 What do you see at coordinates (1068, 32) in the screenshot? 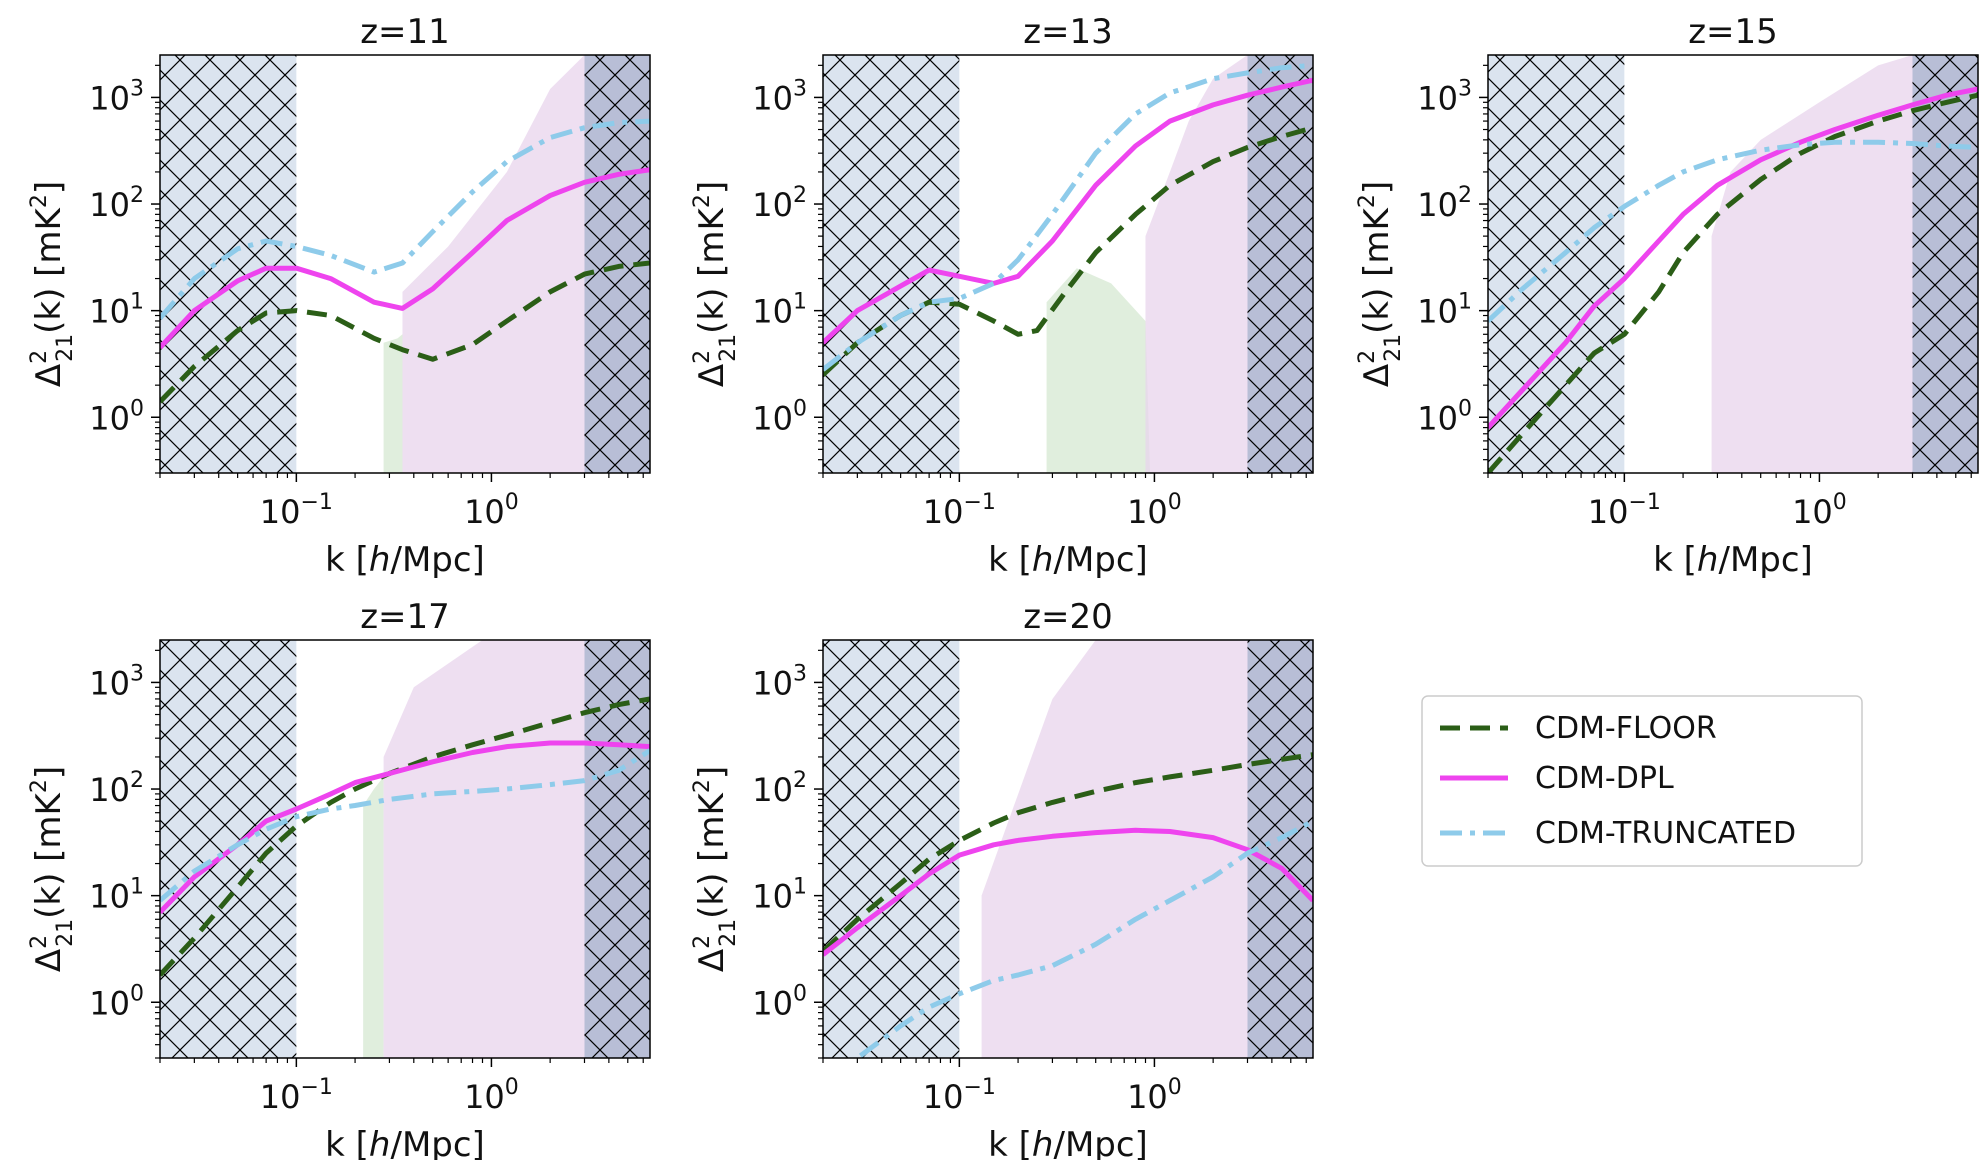
I see `panel-title: z=13` at bounding box center [1068, 32].